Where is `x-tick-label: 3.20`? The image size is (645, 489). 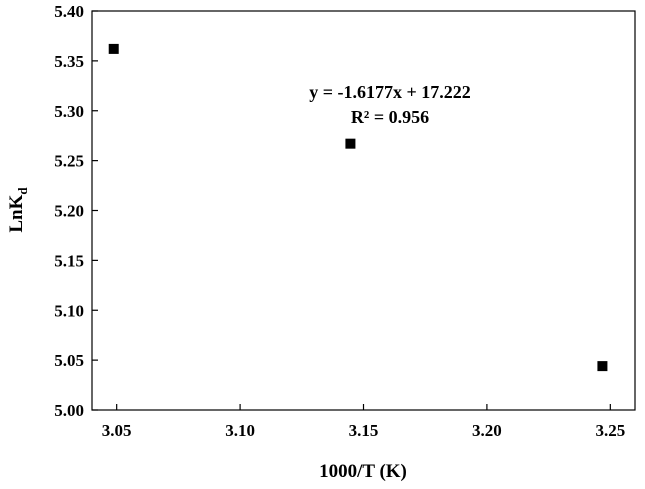 x-tick-label: 3.20 is located at coordinates (487, 430).